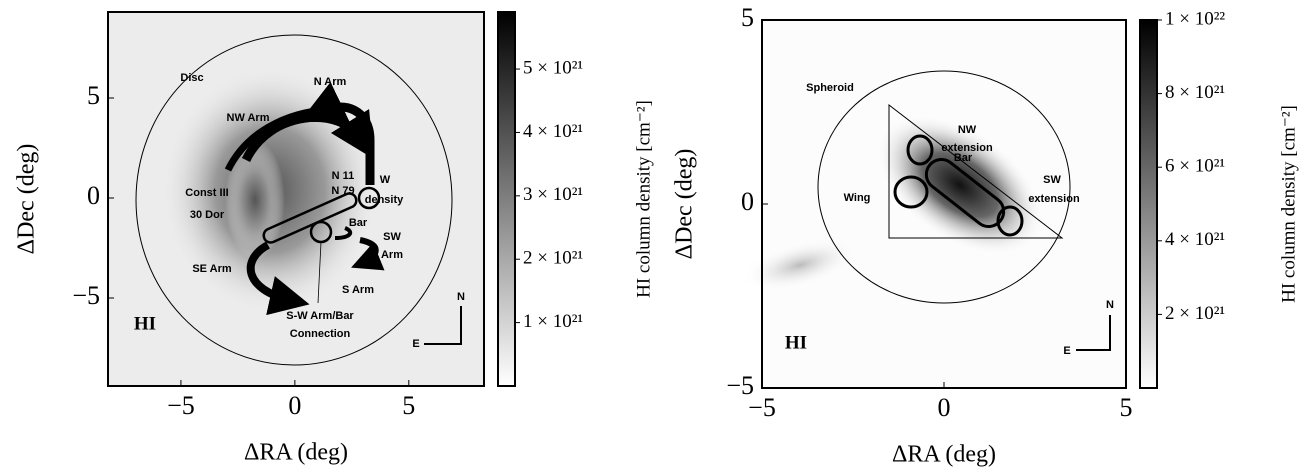 This screenshot has width=1305, height=470. What do you see at coordinates (384, 200) in the screenshot?
I see `annotation: density` at bounding box center [384, 200].